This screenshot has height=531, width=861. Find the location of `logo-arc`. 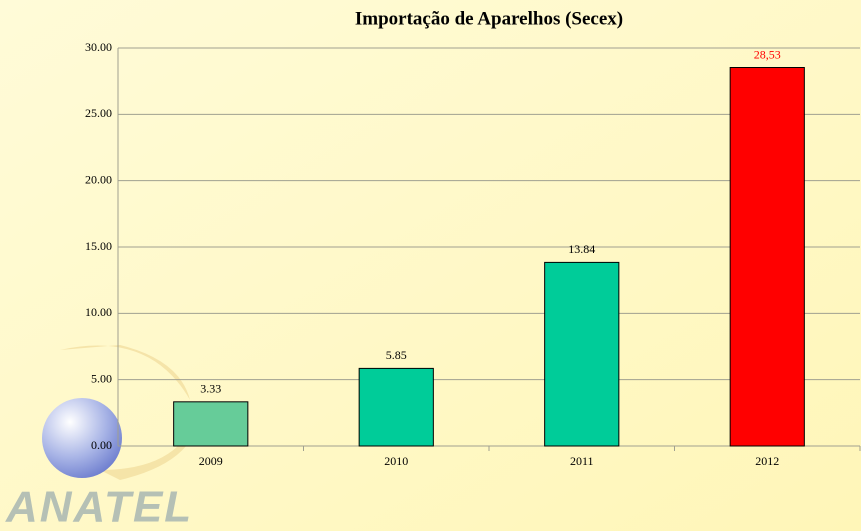

logo-arc is located at coordinates (150, 440).